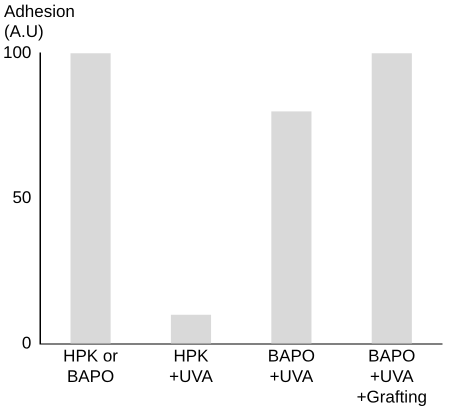  I want to click on x-tick-label: BAPO +UVA, so click(292, 366).